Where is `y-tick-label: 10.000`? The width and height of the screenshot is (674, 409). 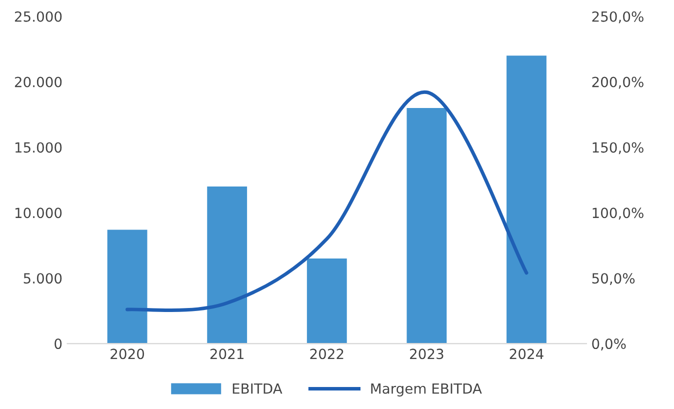 y-tick-label: 10.000 is located at coordinates (38, 213).